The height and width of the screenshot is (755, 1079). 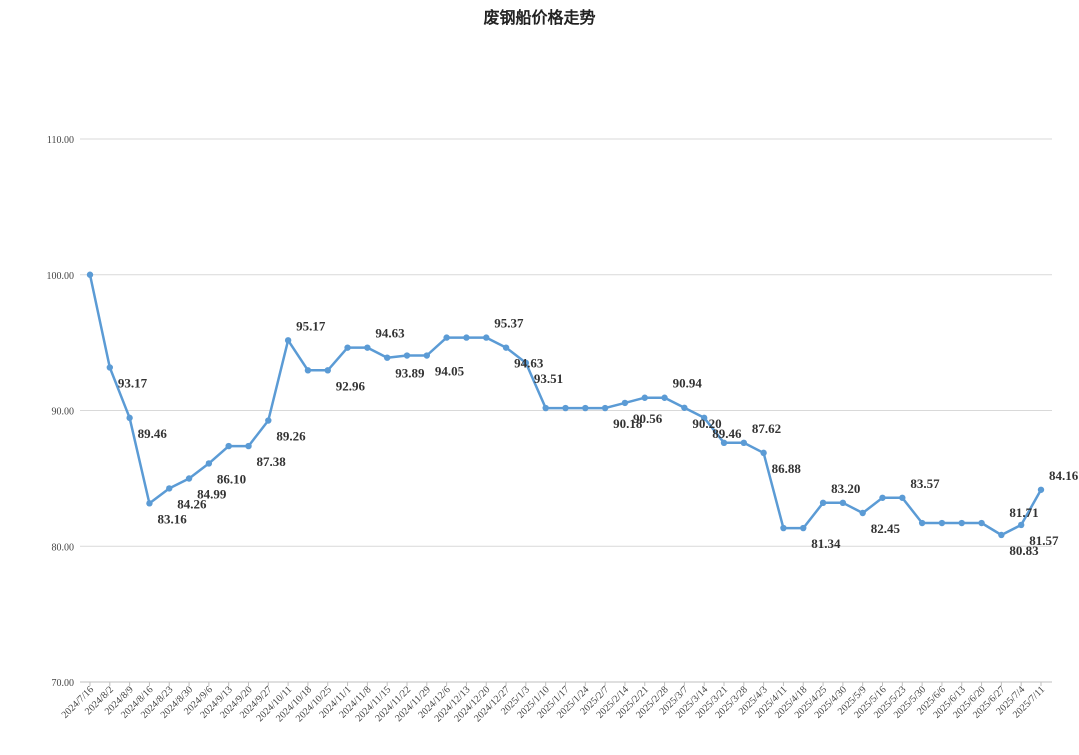 What do you see at coordinates (63, 683) in the screenshot?
I see `y-tick-label: 70.00` at bounding box center [63, 683].